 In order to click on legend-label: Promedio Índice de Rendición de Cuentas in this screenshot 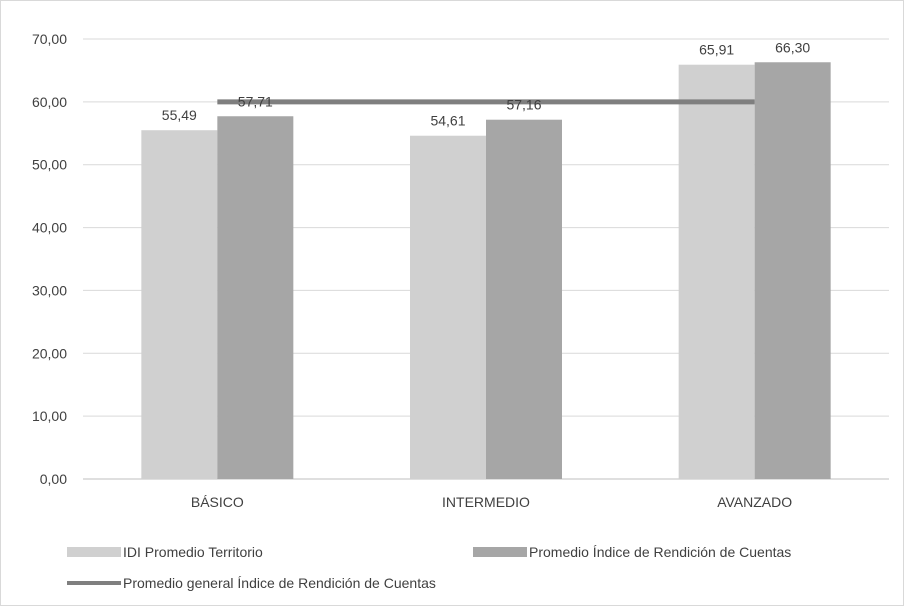, I will do `click(660, 552)`.